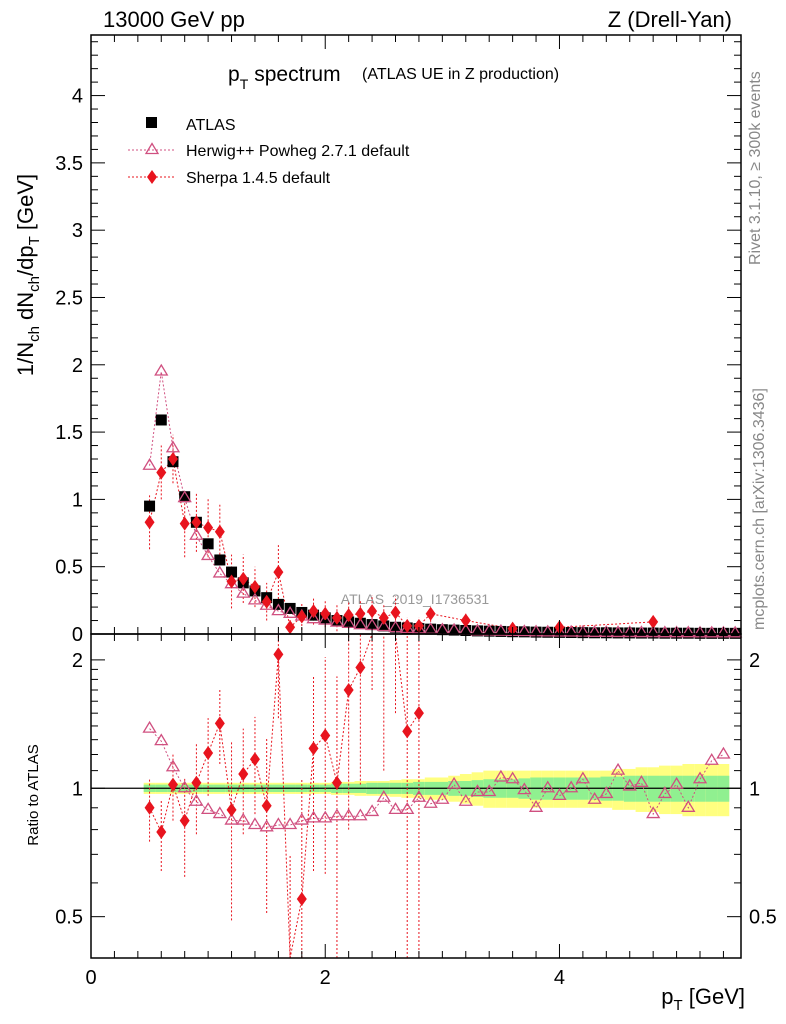 This screenshot has width=786, height=1024. What do you see at coordinates (25, 260) in the screenshot?
I see `ylabel-part-c: /dp` at bounding box center [25, 260].